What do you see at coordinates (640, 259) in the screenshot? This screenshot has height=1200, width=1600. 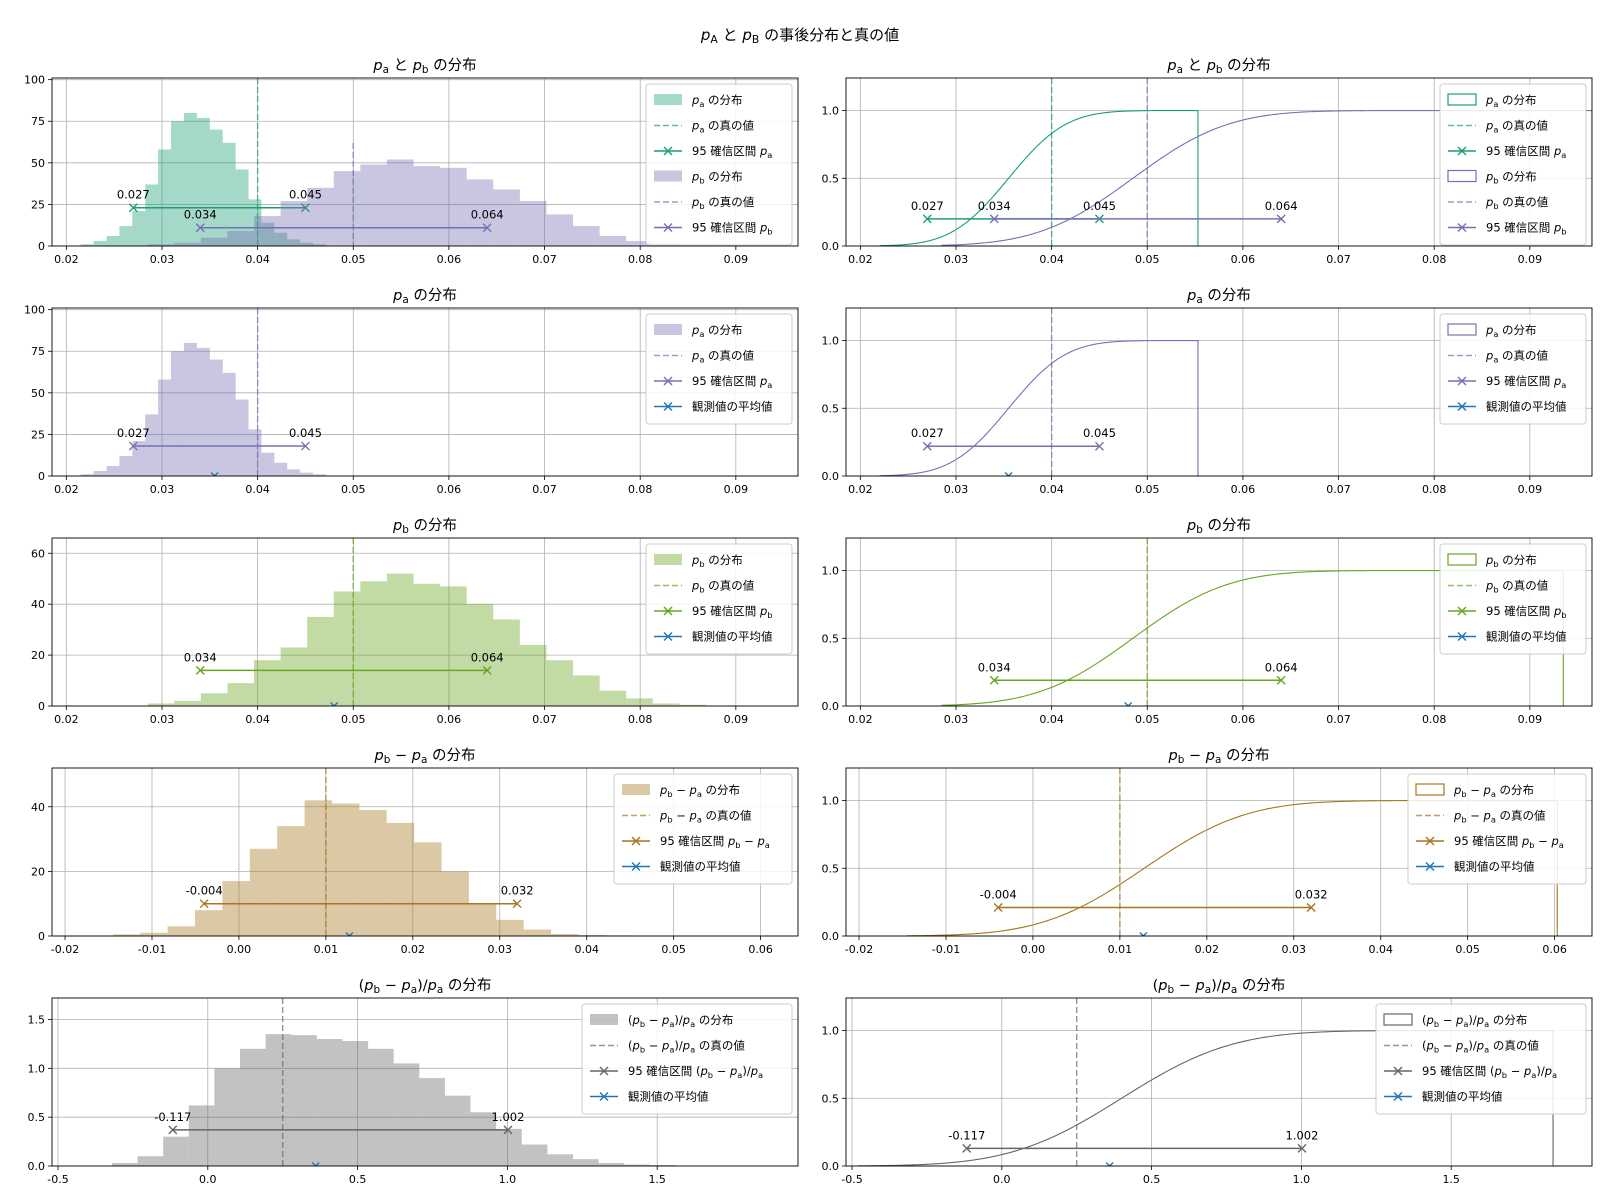 I see `x-tick-label: 0.08` at bounding box center [640, 259].